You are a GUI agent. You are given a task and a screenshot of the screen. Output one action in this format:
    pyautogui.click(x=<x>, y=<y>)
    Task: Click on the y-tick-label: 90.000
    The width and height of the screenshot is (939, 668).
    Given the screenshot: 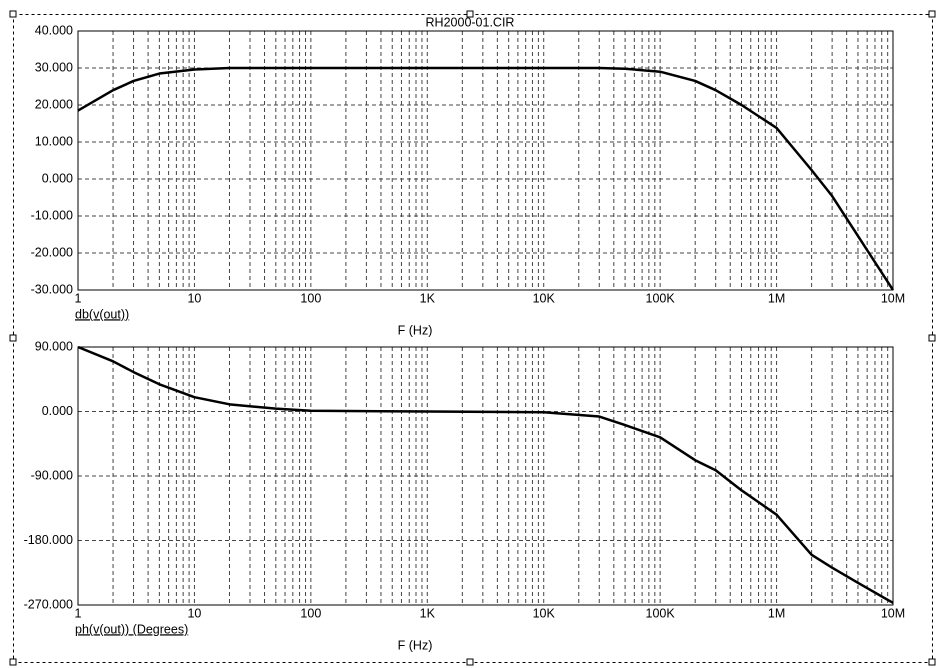 What is the action you would take?
    pyautogui.click(x=54, y=346)
    